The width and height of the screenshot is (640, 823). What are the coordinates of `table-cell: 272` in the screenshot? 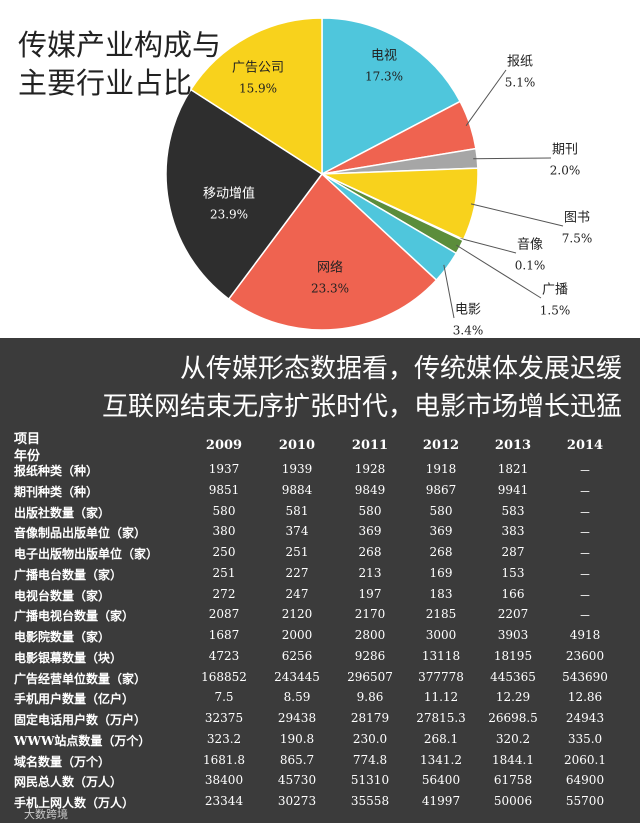 It's located at (224, 593).